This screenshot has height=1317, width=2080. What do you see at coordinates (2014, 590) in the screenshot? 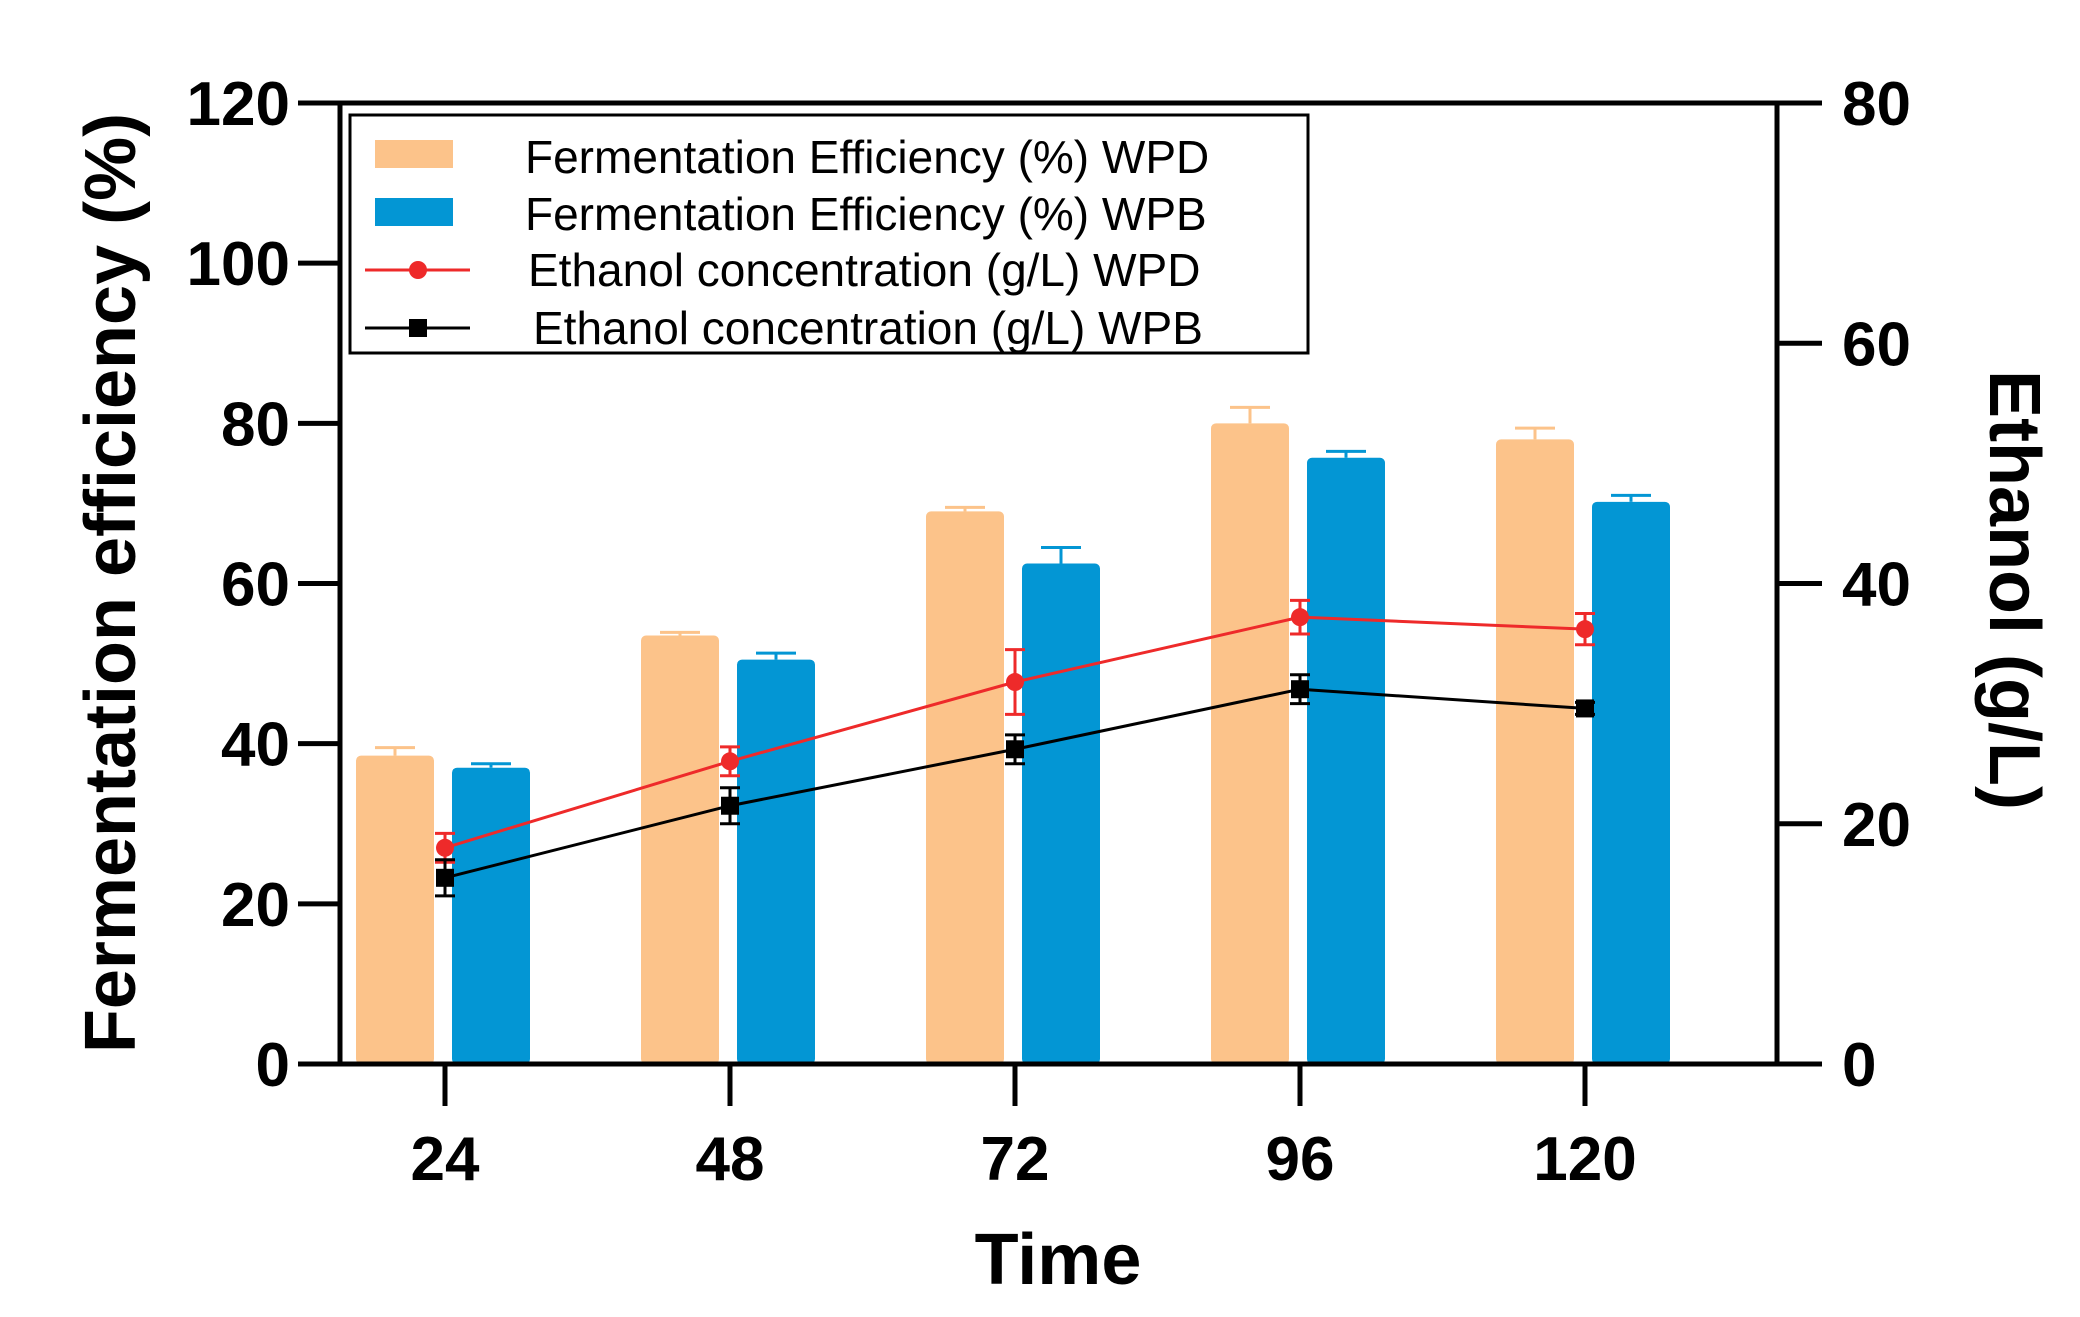
I see `y2-axis-title: Ethanol (g/L)` at bounding box center [2014, 590].